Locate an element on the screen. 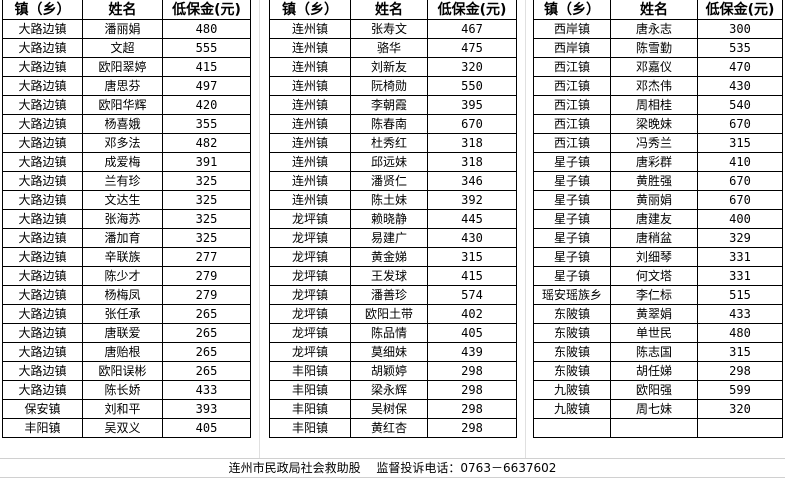 The height and width of the screenshot is (478, 785). name-cell: 张任承 is located at coordinates (122, 314).